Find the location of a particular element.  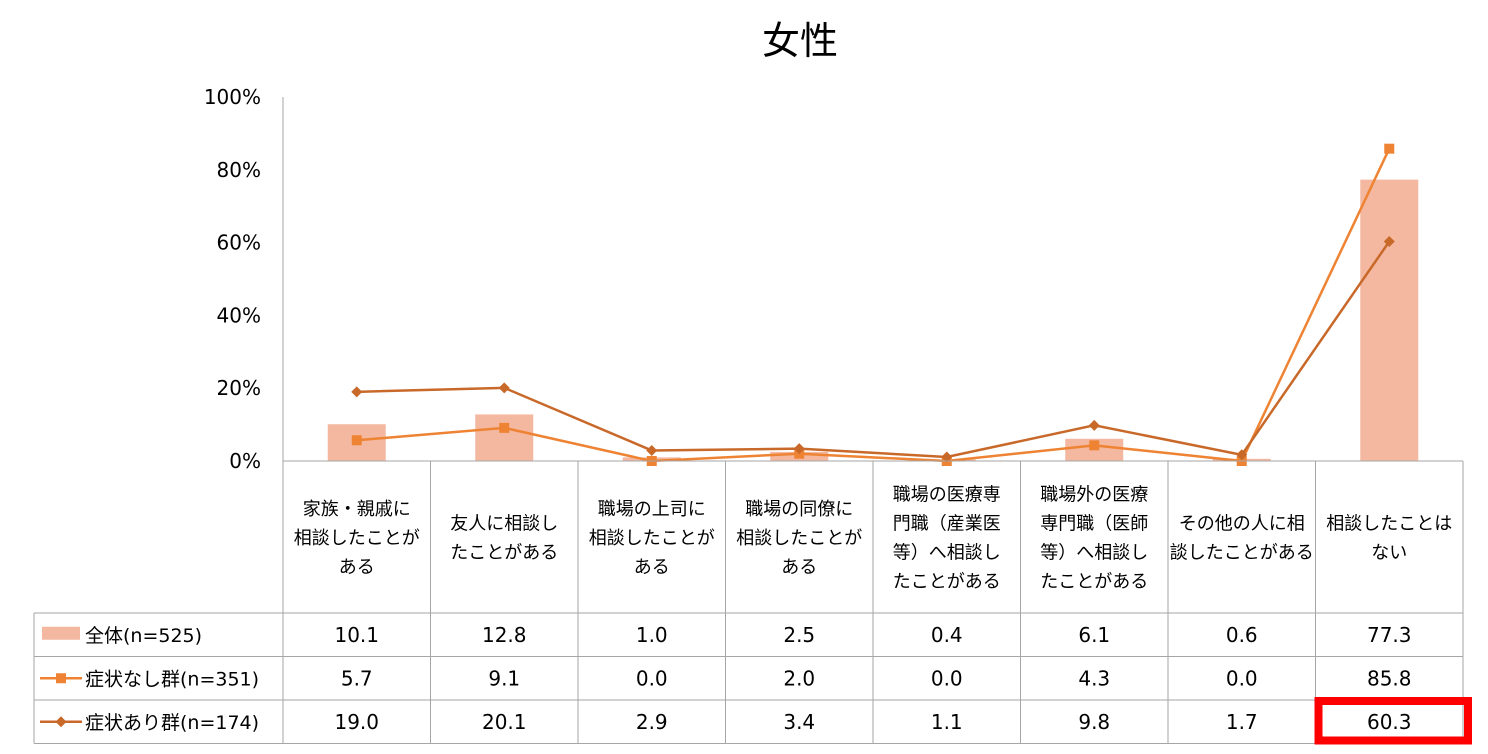

highlight-box is located at coordinates (1393, 721).